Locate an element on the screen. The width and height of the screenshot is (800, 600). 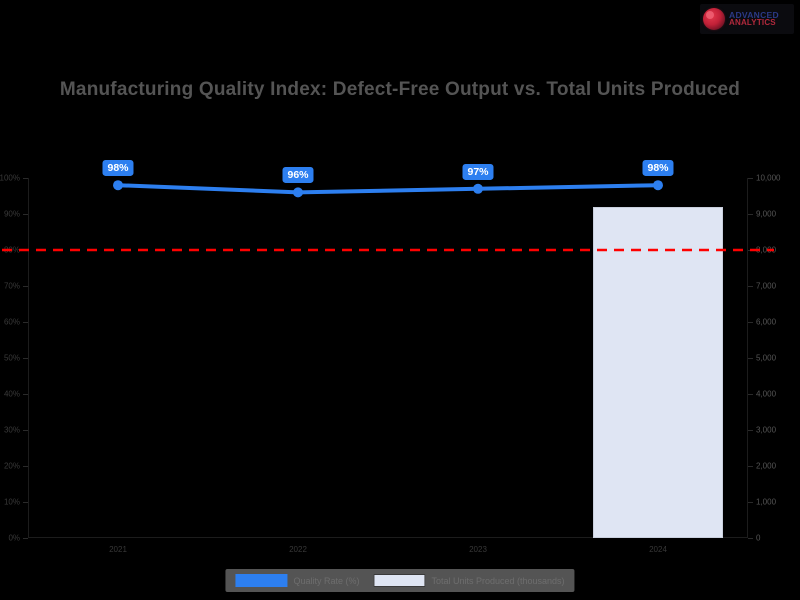
brand-logo: ADVANCED ANALYTICS is located at coordinates (747, 19).